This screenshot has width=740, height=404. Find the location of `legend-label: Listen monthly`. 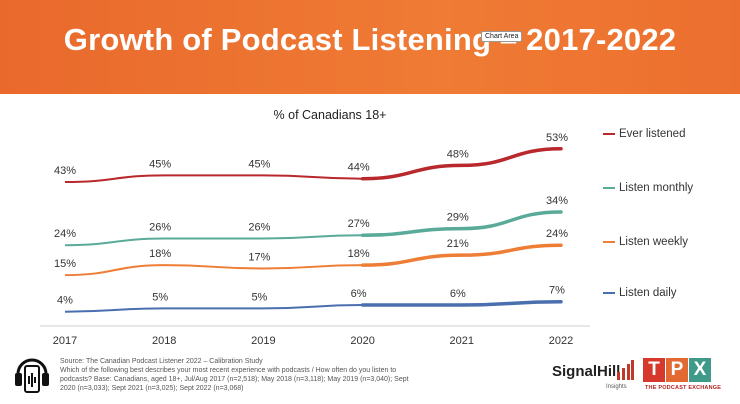

legend-label: Listen monthly is located at coordinates (656, 188).